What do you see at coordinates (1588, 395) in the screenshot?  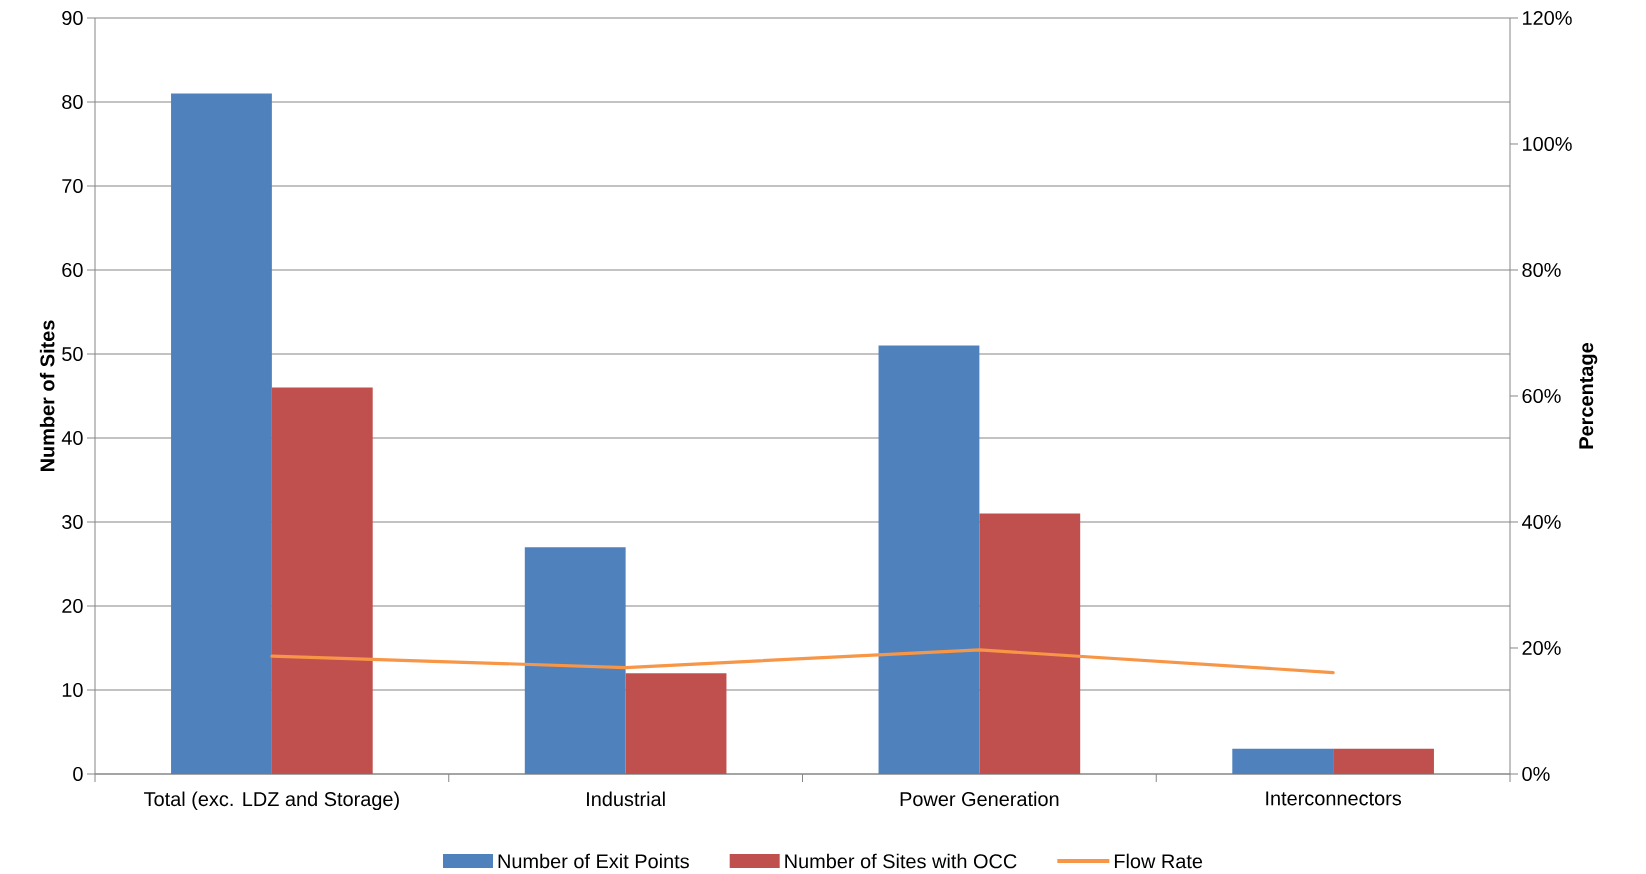 I see `y2-axis-title: Percentage` at bounding box center [1588, 395].